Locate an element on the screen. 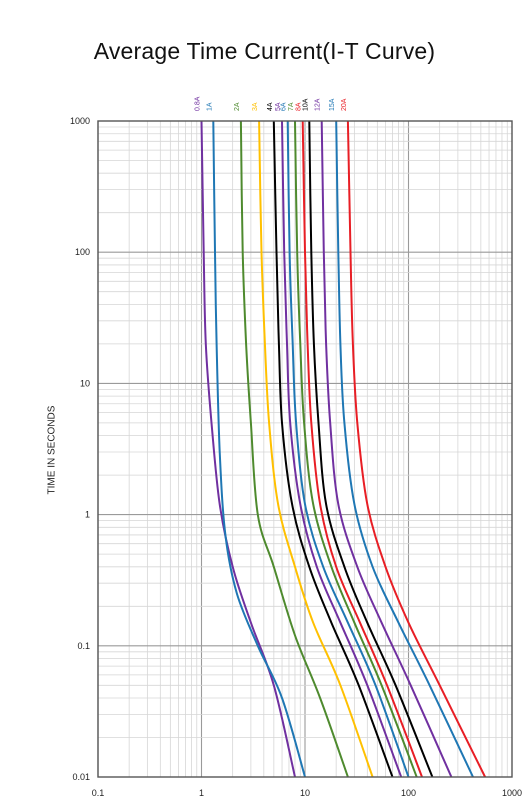 The height and width of the screenshot is (810, 529). x-tick-label: 1 is located at coordinates (201, 793).